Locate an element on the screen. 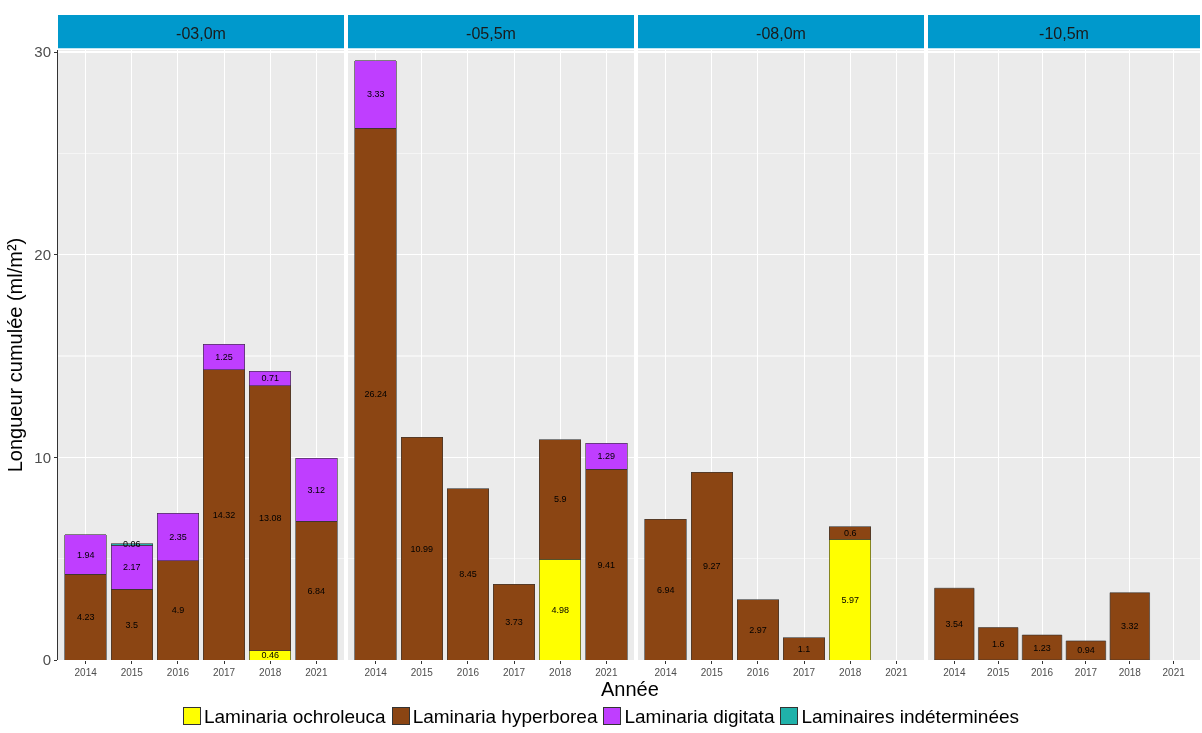 The height and width of the screenshot is (733, 1202). data-label: 1.1 is located at coordinates (804, 648).